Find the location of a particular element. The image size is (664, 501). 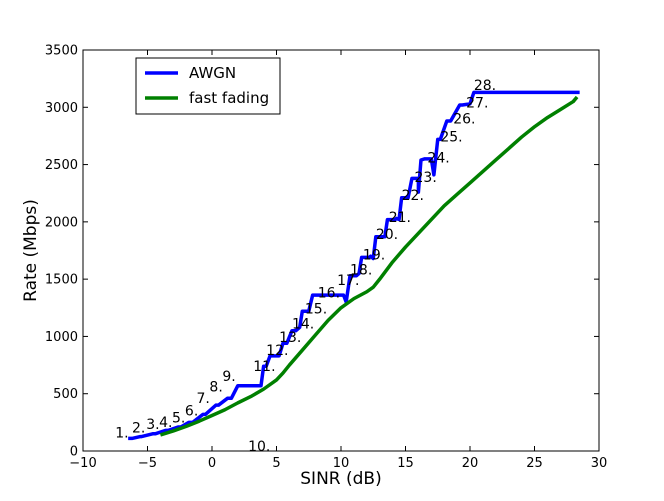

mcs-index-label: 18. is located at coordinates (361, 271).